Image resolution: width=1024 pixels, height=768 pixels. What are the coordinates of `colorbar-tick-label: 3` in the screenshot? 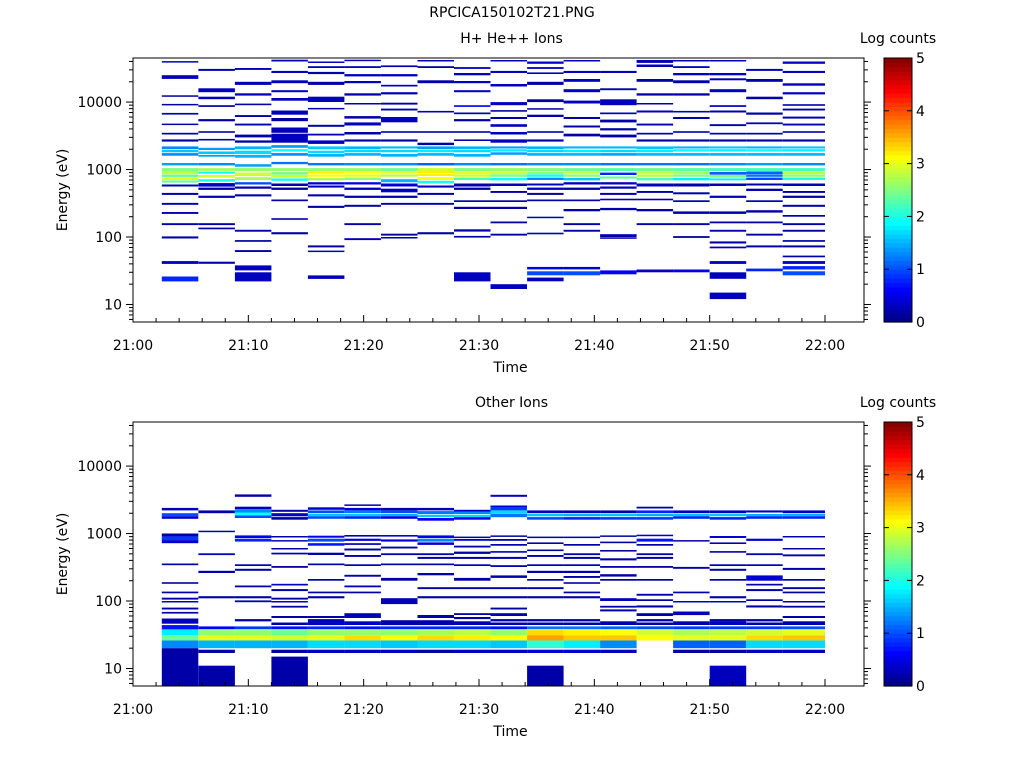 It's located at (920, 529).